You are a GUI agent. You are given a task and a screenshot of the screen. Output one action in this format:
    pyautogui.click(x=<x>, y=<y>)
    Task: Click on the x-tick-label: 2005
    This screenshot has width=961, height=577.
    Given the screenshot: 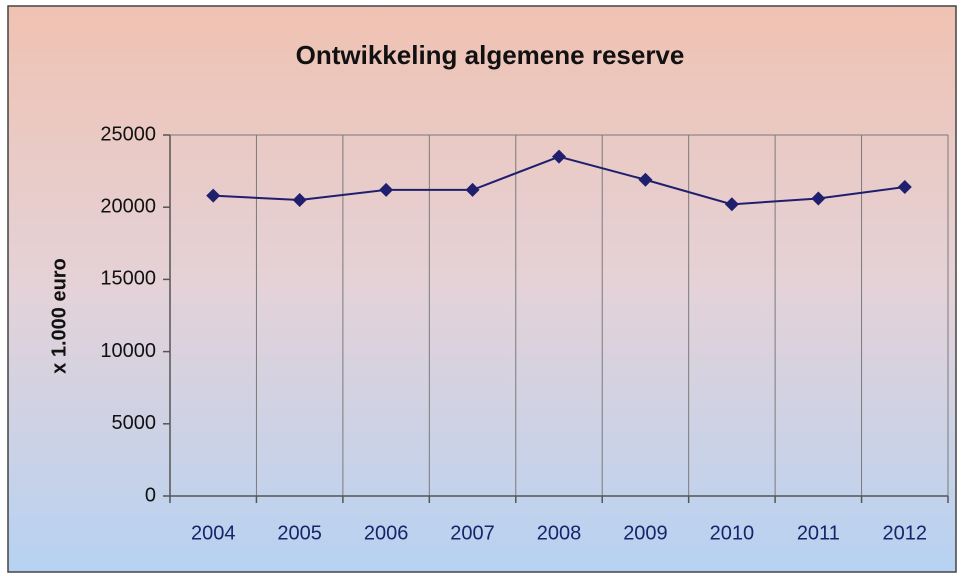 What is the action you would take?
    pyautogui.click(x=299, y=533)
    